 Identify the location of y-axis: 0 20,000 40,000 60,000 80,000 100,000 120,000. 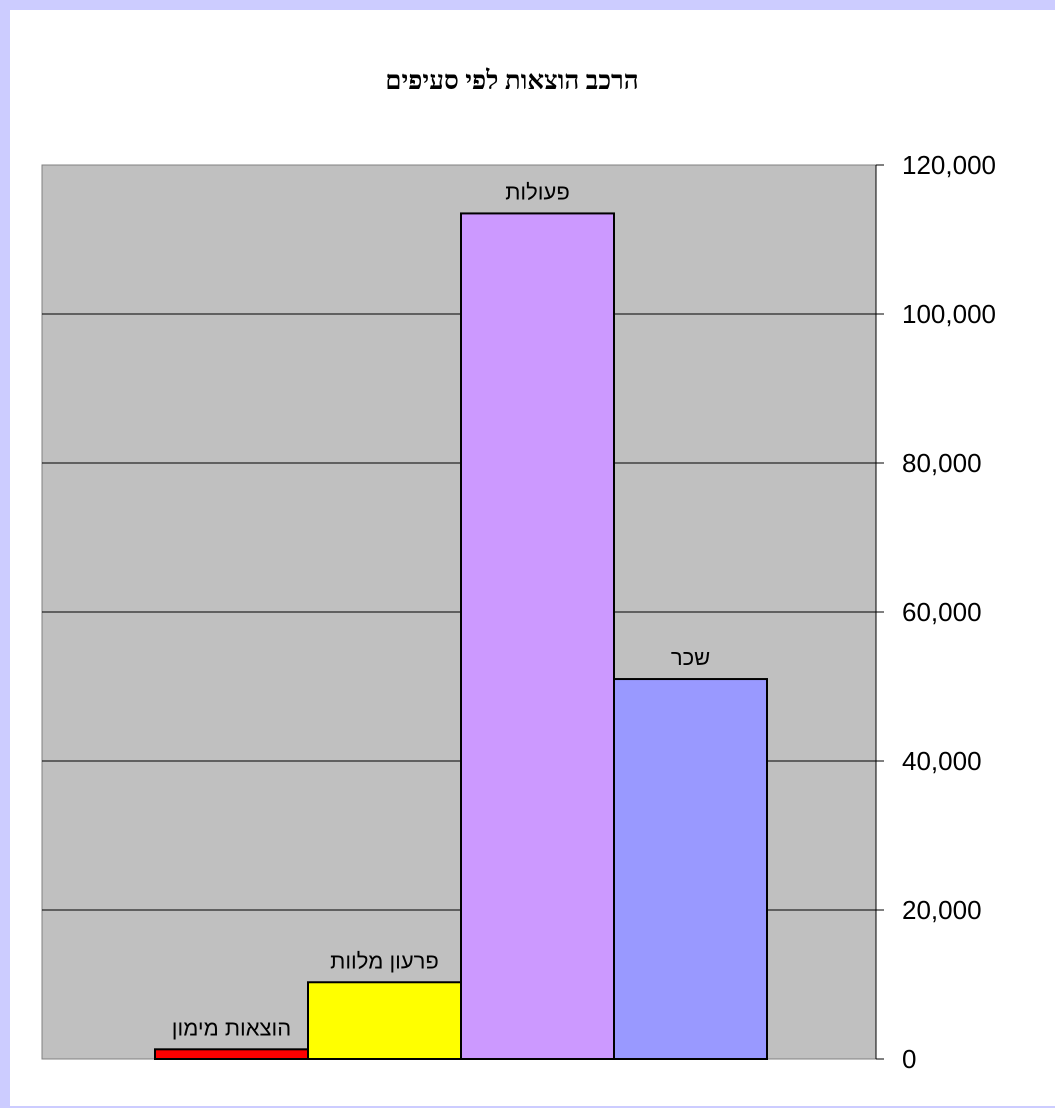
(935, 612).